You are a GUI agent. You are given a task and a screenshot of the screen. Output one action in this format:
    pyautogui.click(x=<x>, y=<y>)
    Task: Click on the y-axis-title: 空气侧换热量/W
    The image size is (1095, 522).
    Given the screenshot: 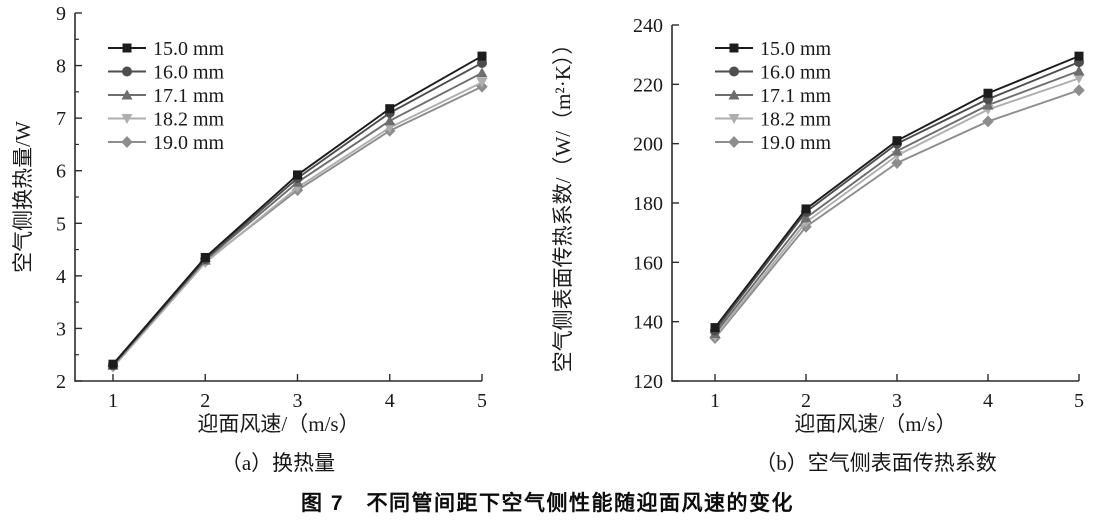 What is the action you would take?
    pyautogui.click(x=23, y=197)
    